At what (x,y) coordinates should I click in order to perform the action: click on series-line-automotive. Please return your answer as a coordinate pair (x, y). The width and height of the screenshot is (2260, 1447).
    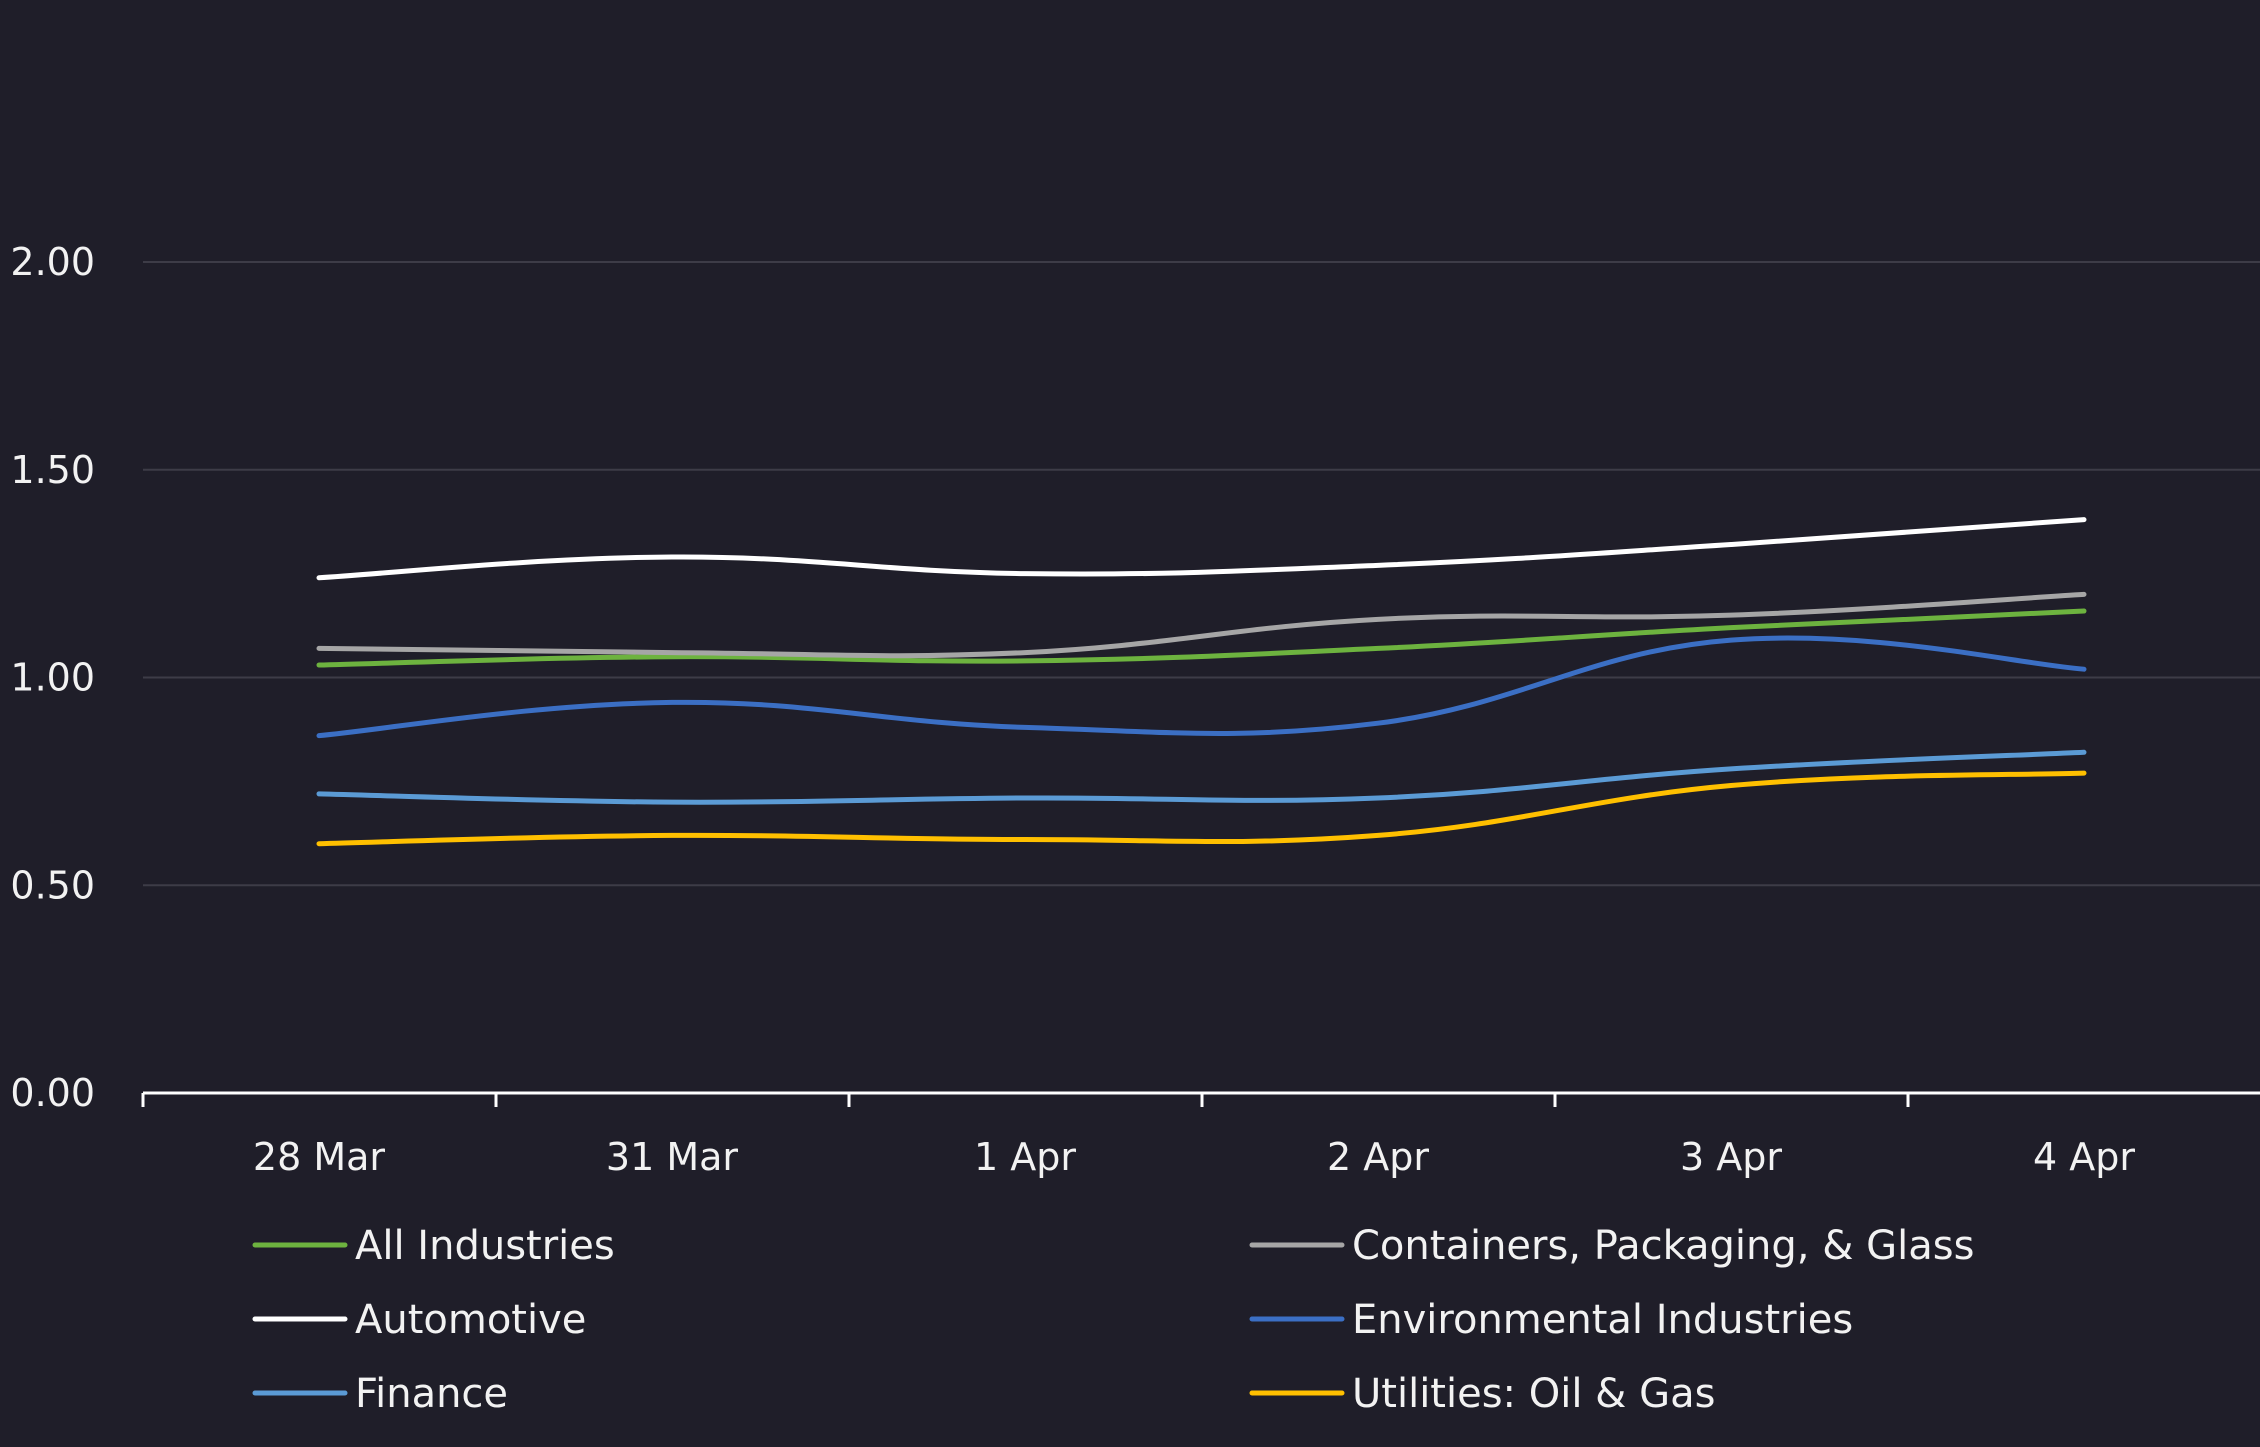
    Looking at the image, I should click on (1201, 549).